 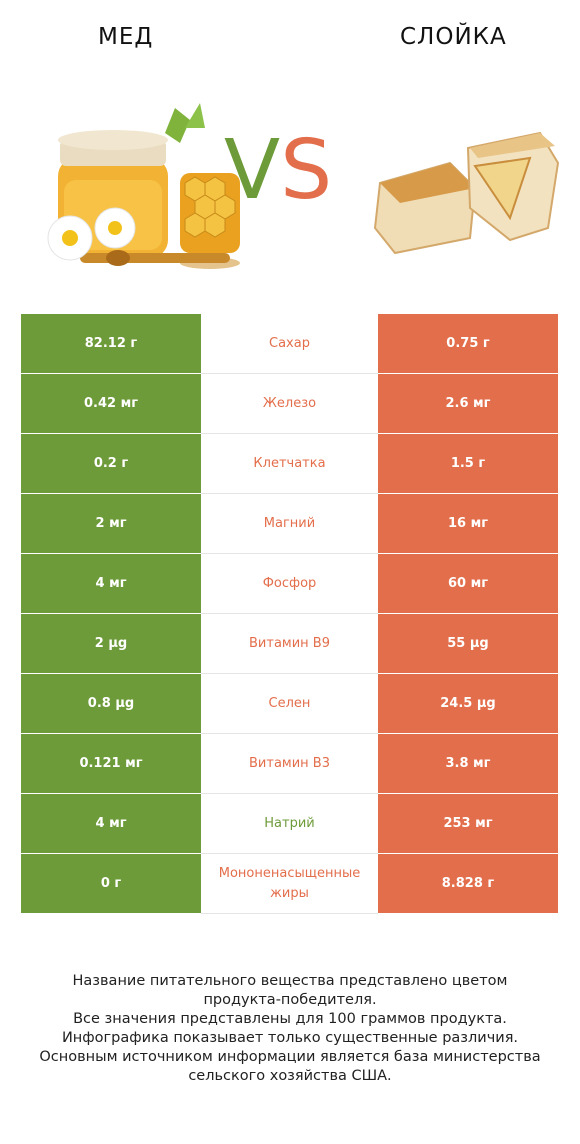 I want to click on nutrient-row: 0.42 мг Железо 2.6 мг, so click(x=289, y=403).